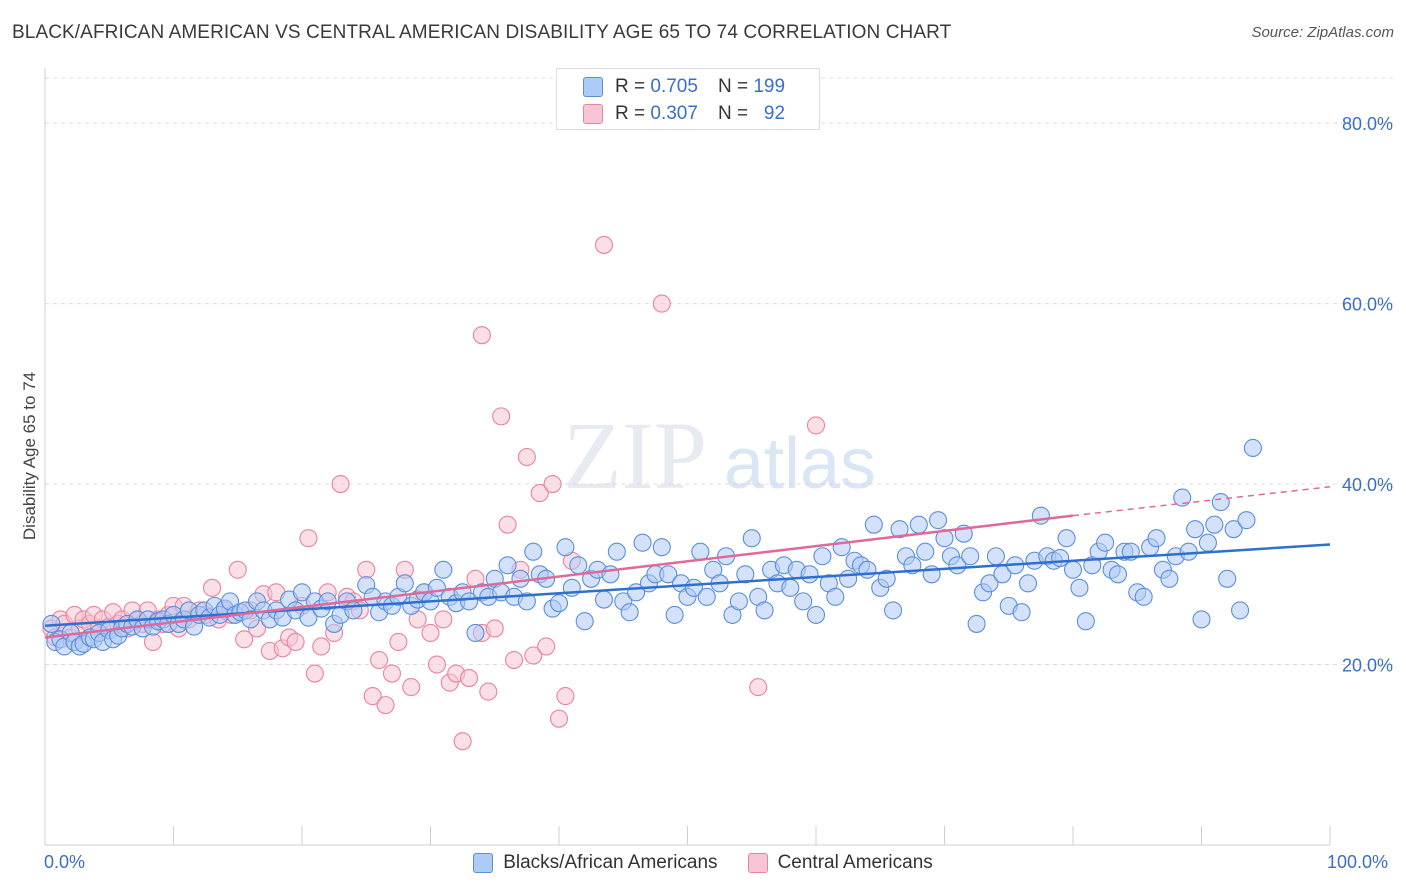 This screenshot has width=1406, height=892. I want to click on stats-row-blue: R = 0.705 N = 199, so click(684, 87).